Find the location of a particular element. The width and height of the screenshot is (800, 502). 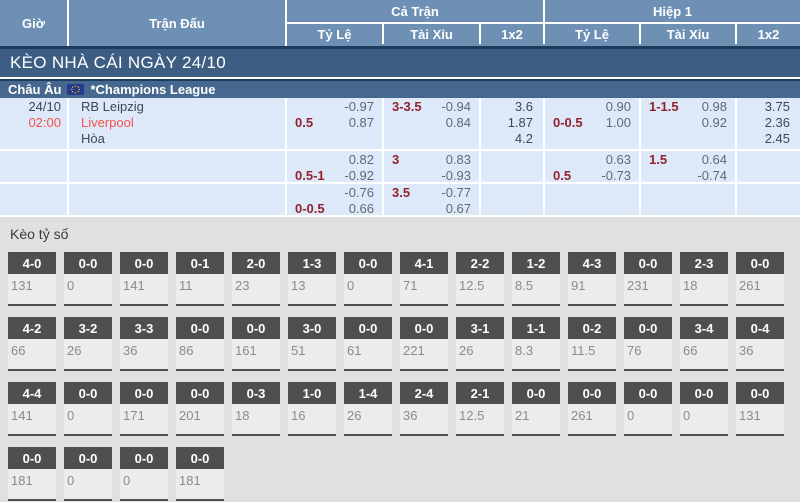

odds-value: 0.82 is located at coordinates (361, 159).